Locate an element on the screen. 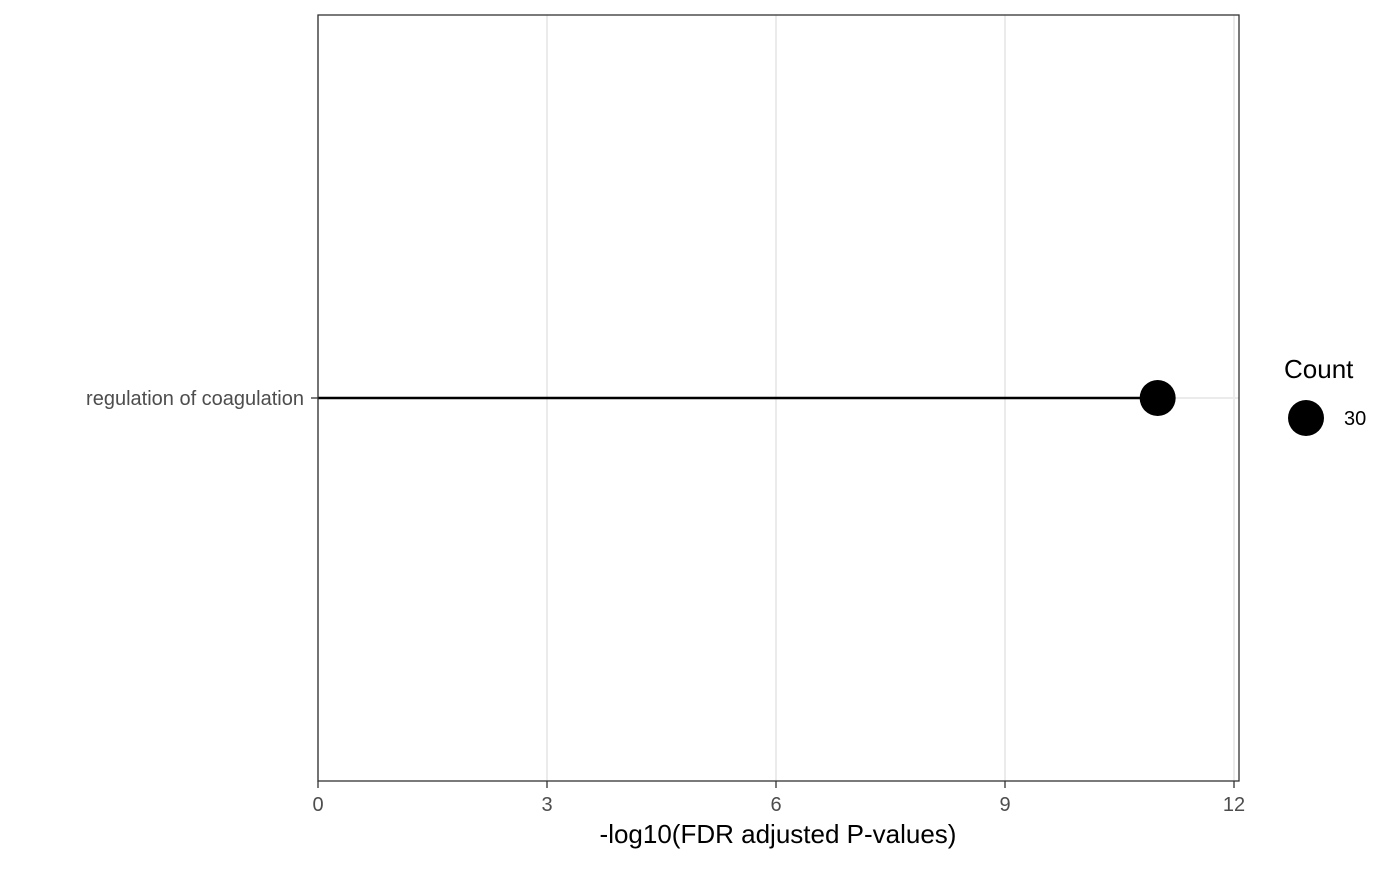 This screenshot has width=1400, height=870. x-tick-label: 3 is located at coordinates (546, 805).